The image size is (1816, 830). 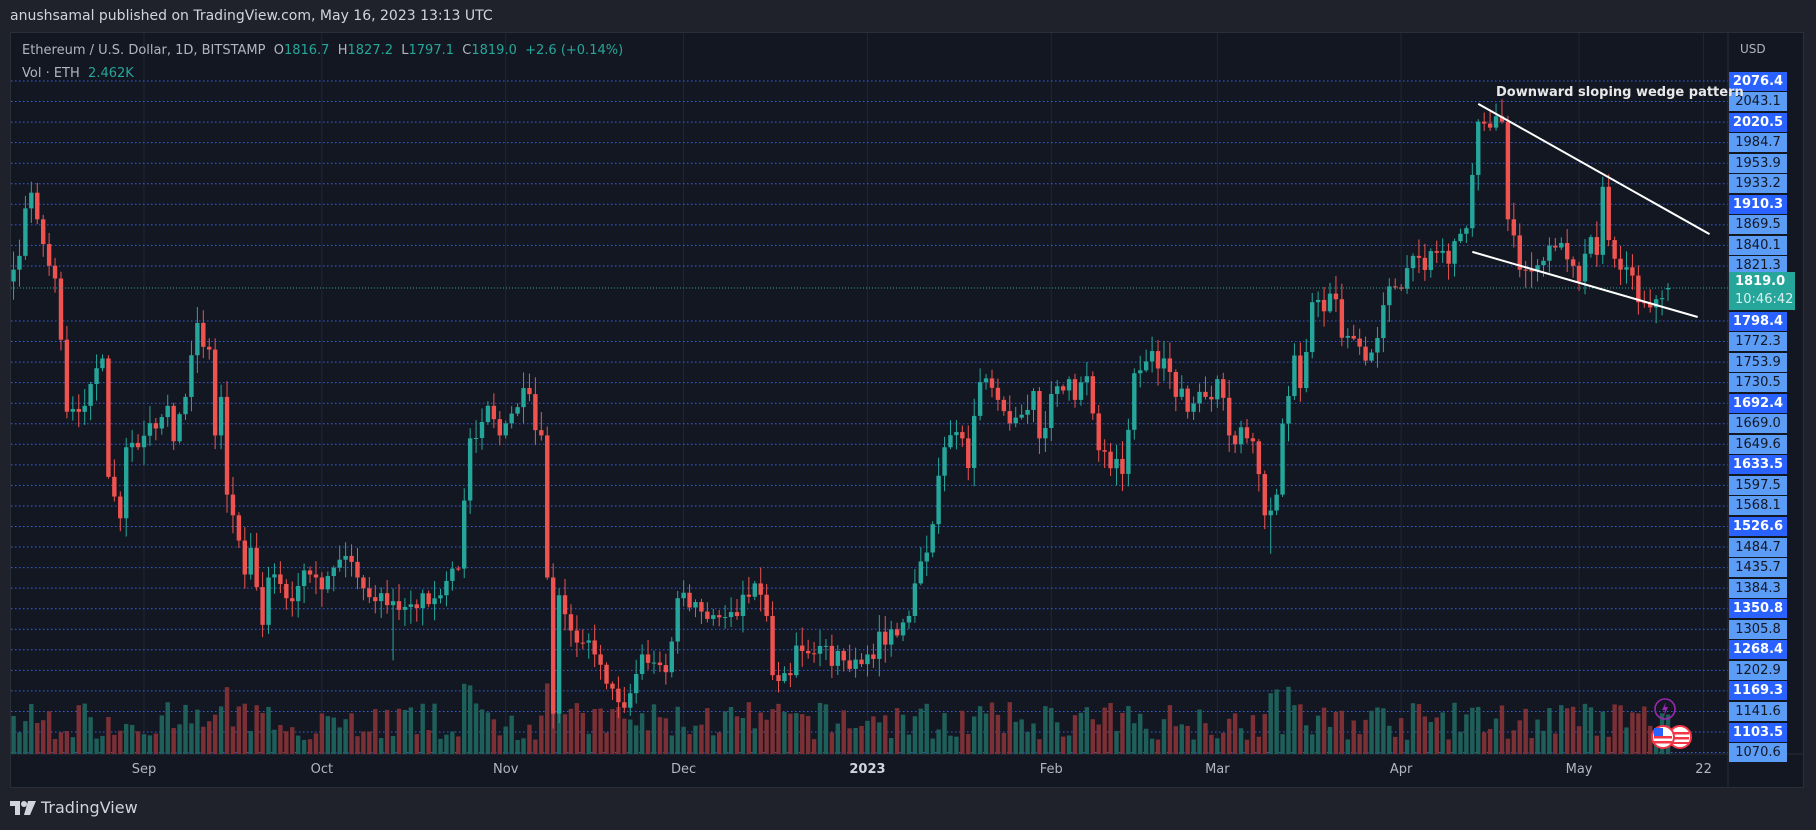 What do you see at coordinates (1758, 526) in the screenshot?
I see `price-label: 1526.6` at bounding box center [1758, 526].